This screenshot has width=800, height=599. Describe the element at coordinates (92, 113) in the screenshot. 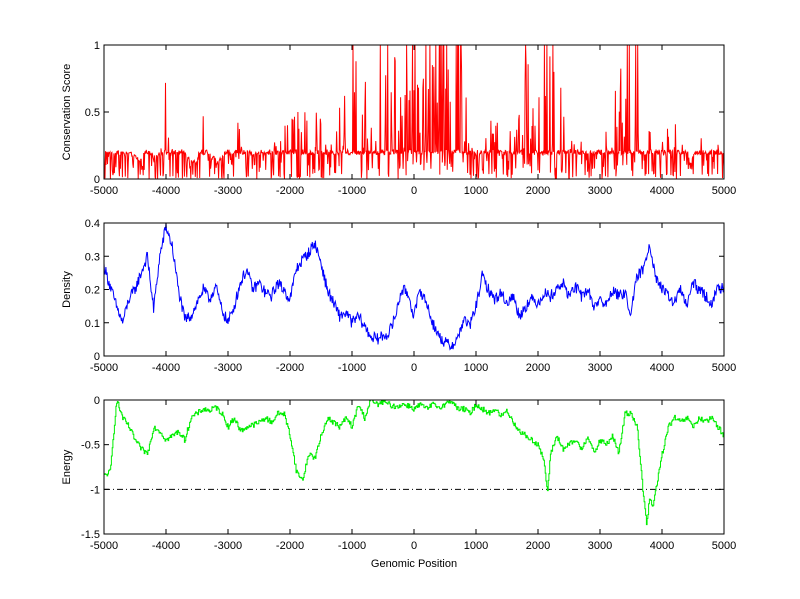

I see `y-tick-label: 0.5` at that location.